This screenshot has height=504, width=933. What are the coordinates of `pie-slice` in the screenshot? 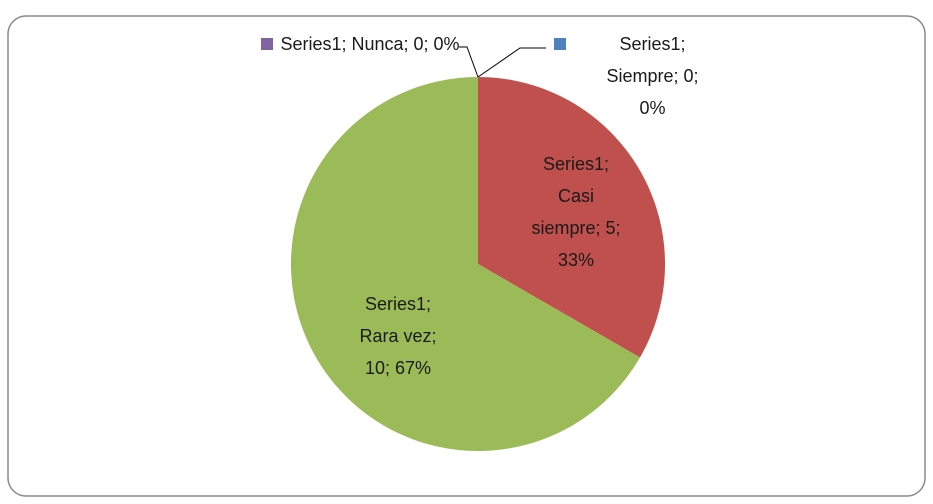 It's located at (571, 217).